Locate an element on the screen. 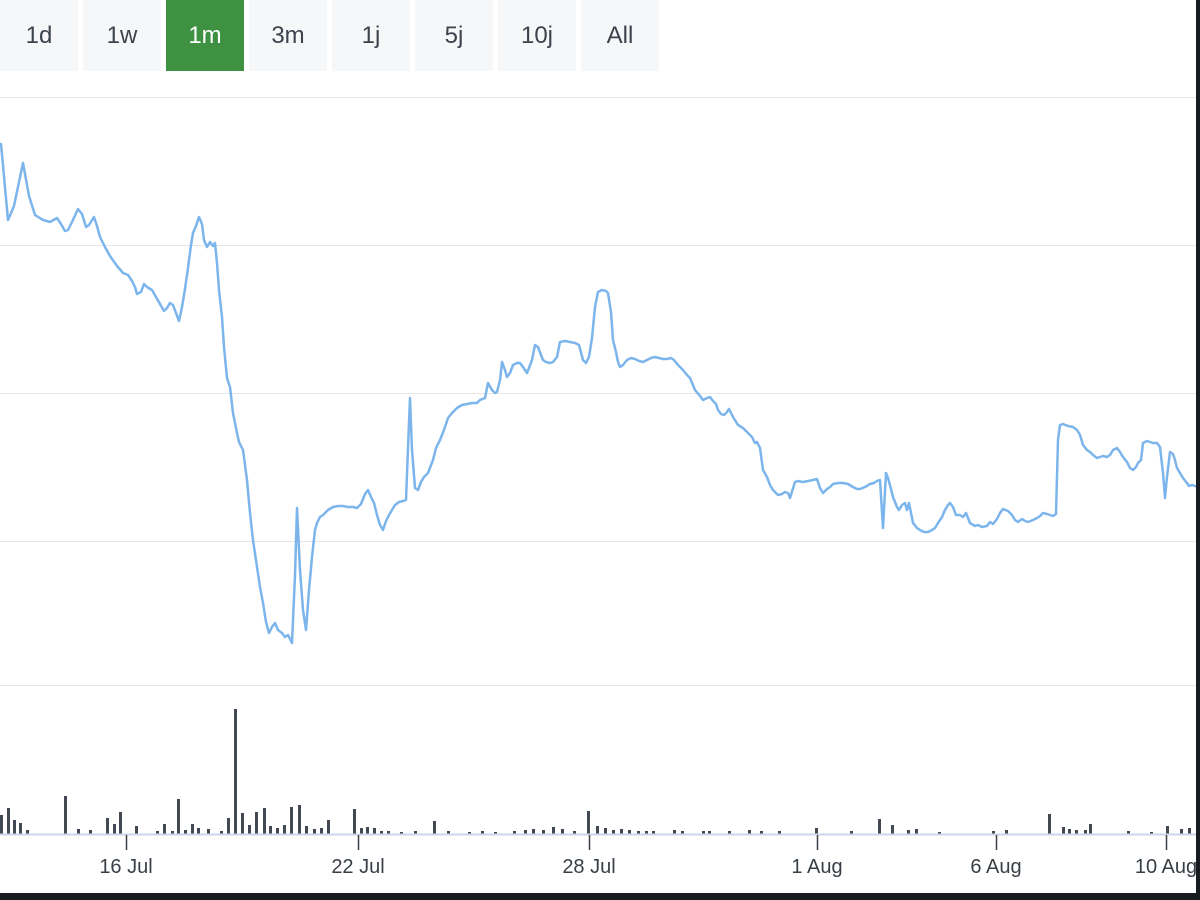  range-button-10j: 10j is located at coordinates (537, 35).